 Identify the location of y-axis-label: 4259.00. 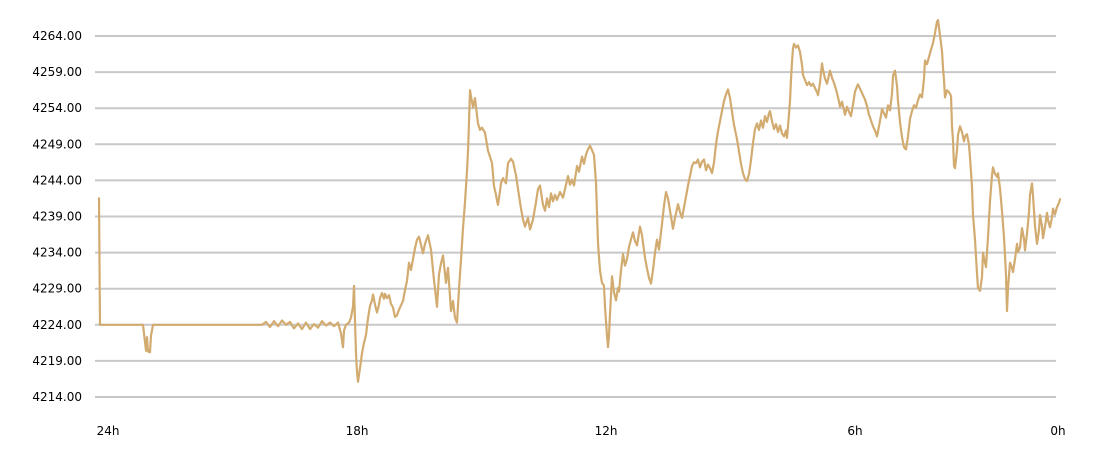
(57, 72).